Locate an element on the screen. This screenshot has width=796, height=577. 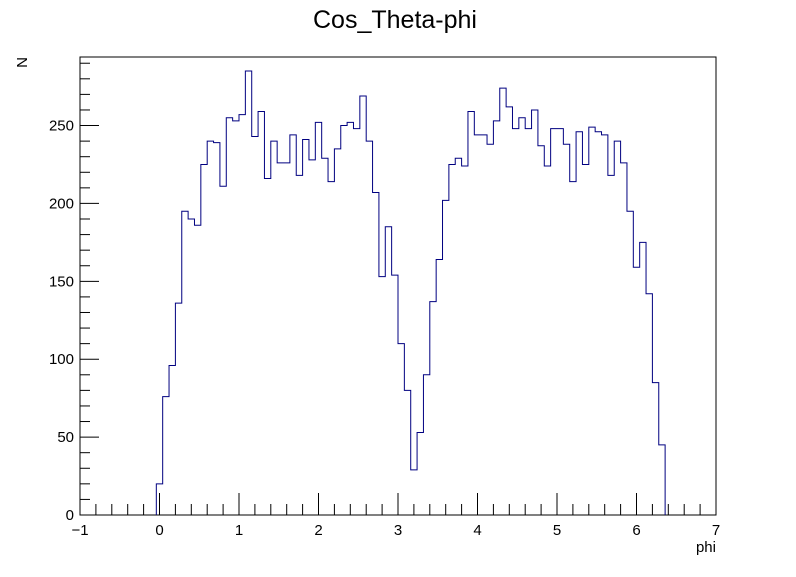
x-tick-label: 4 is located at coordinates (477, 530).